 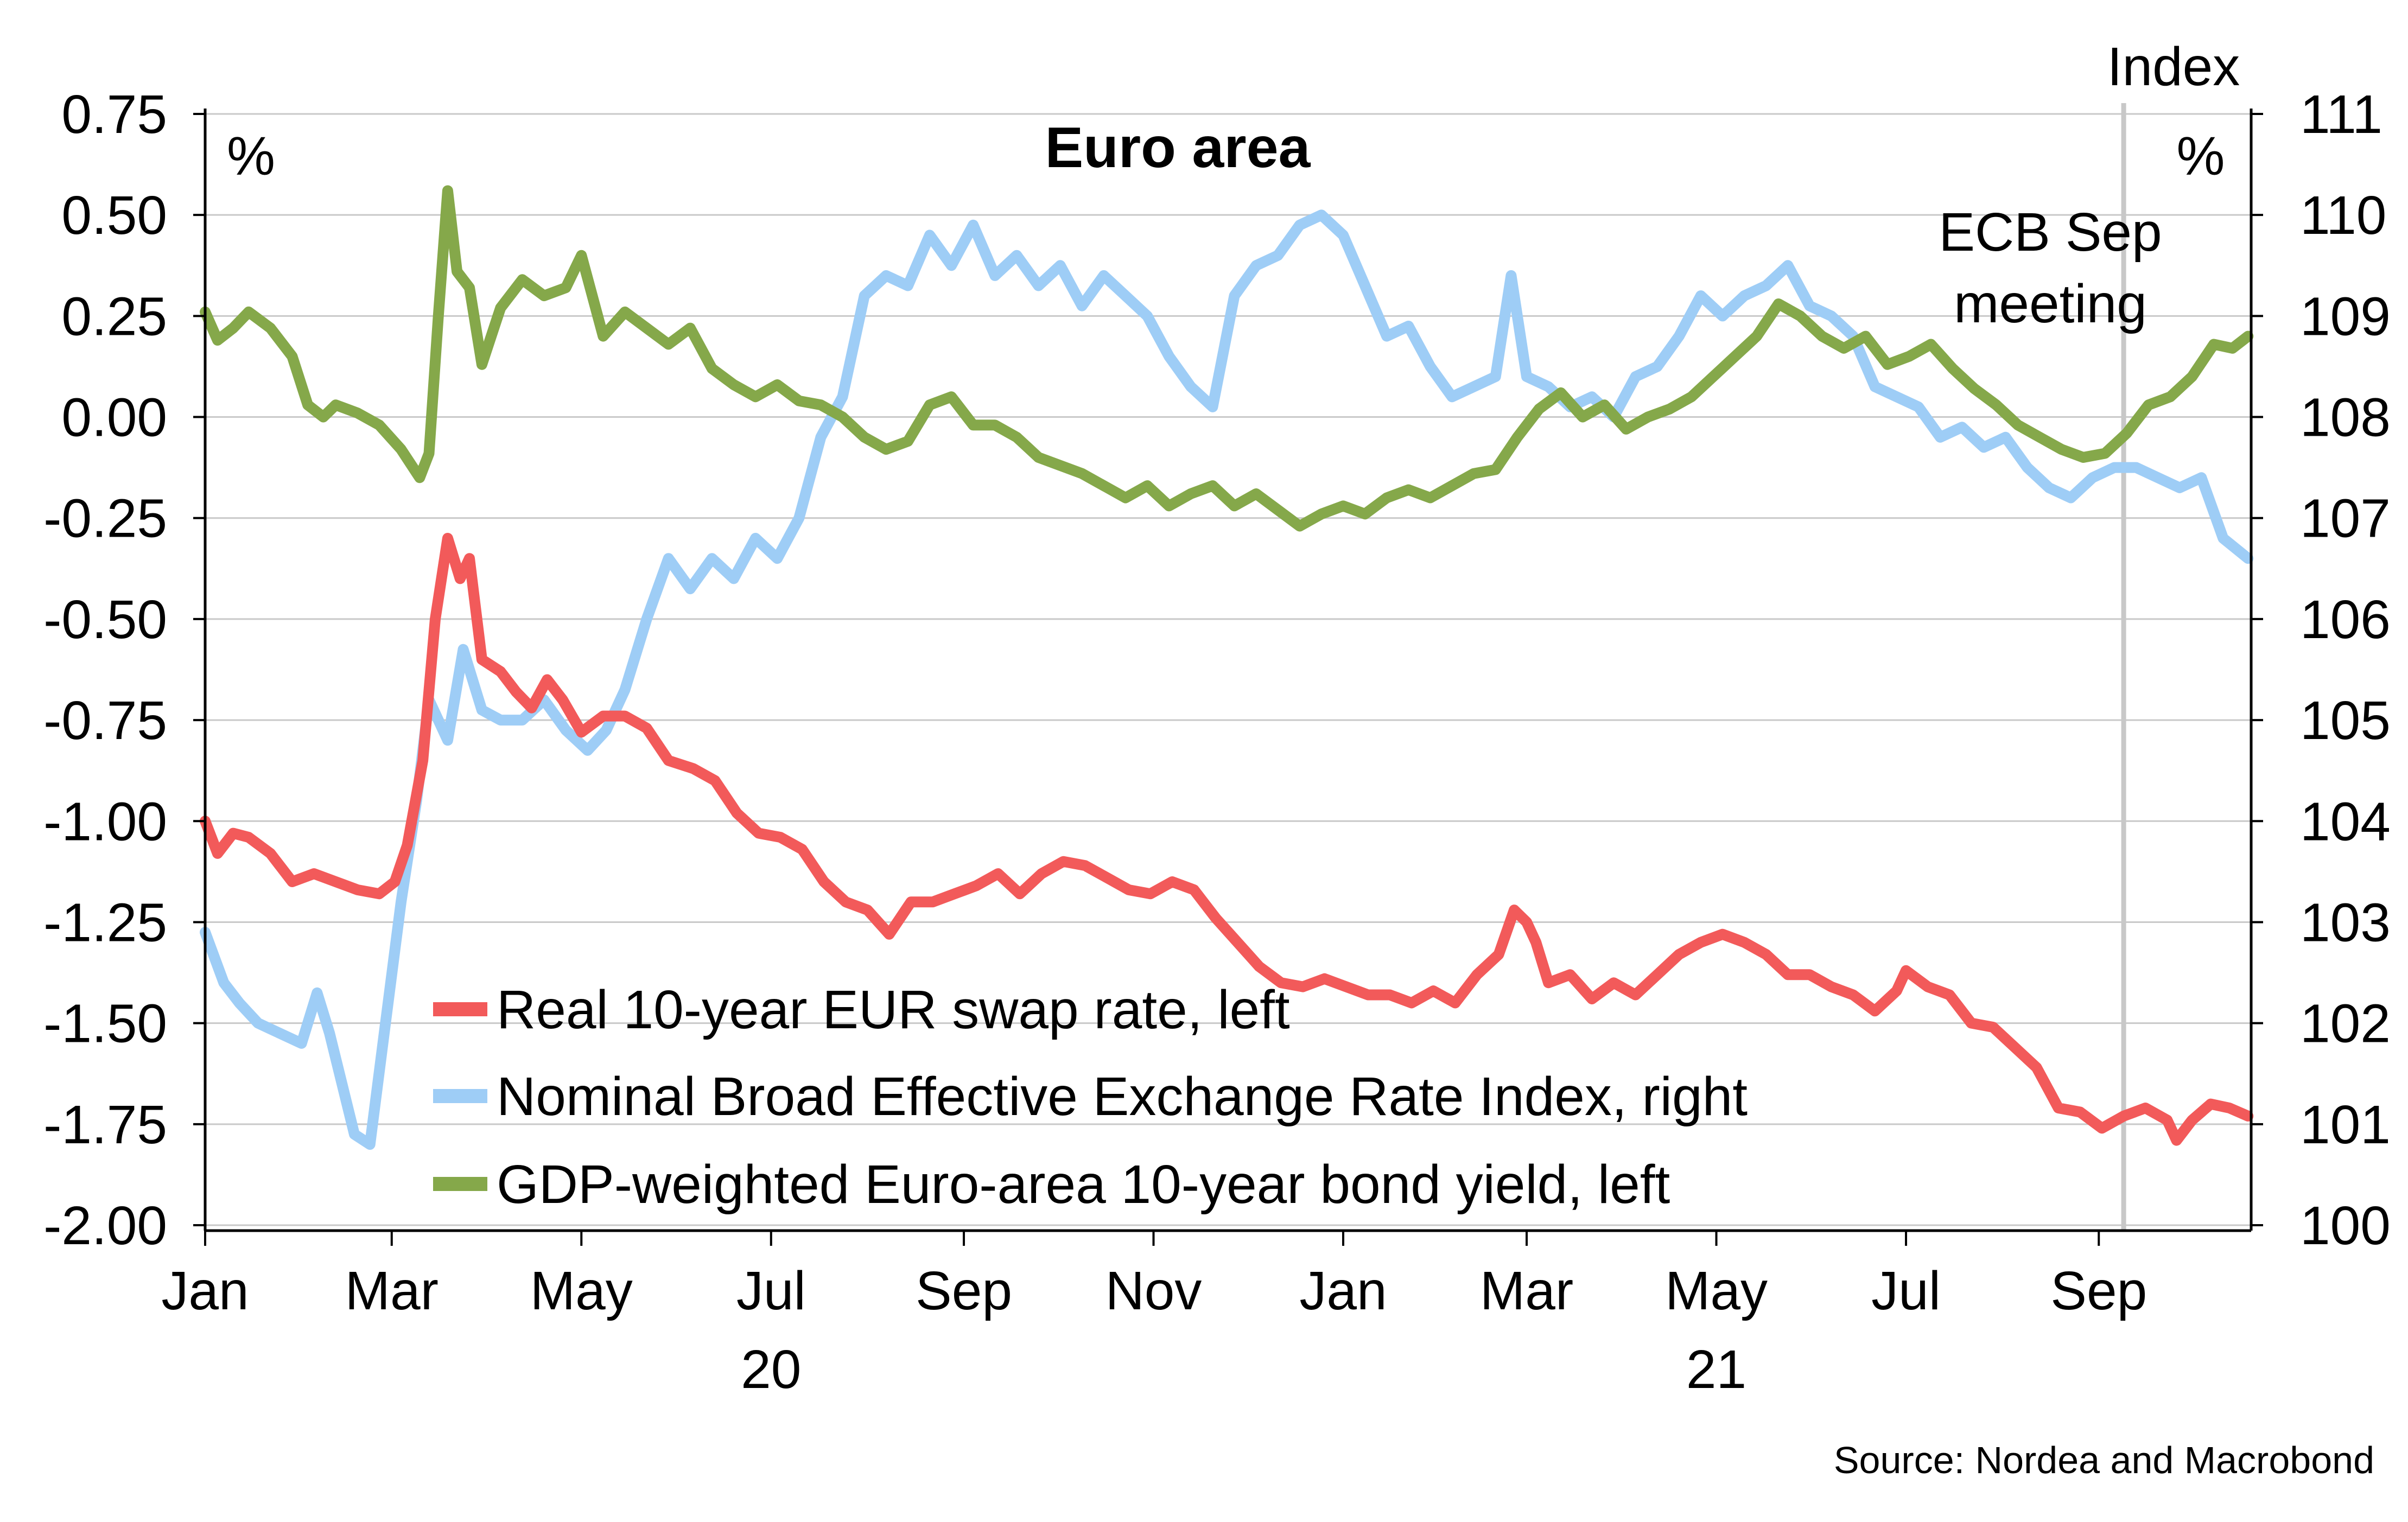 I want to click on right-tick-label: 110, so click(x=2343, y=215).